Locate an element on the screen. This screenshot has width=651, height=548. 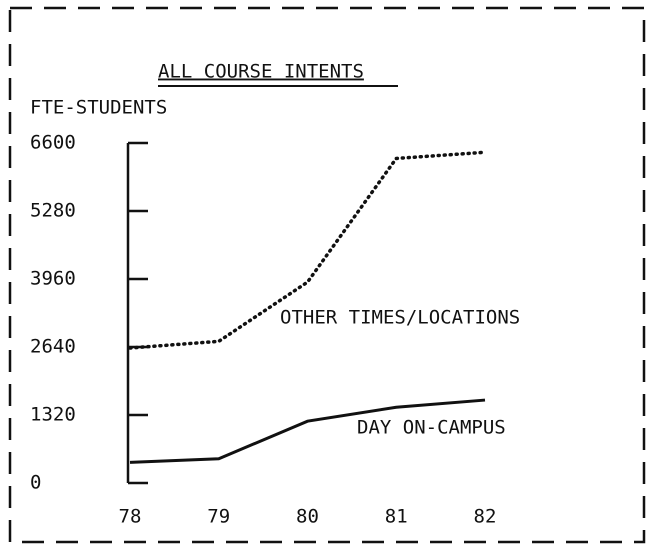
y-tick-label: 1320 is located at coordinates (53, 415).